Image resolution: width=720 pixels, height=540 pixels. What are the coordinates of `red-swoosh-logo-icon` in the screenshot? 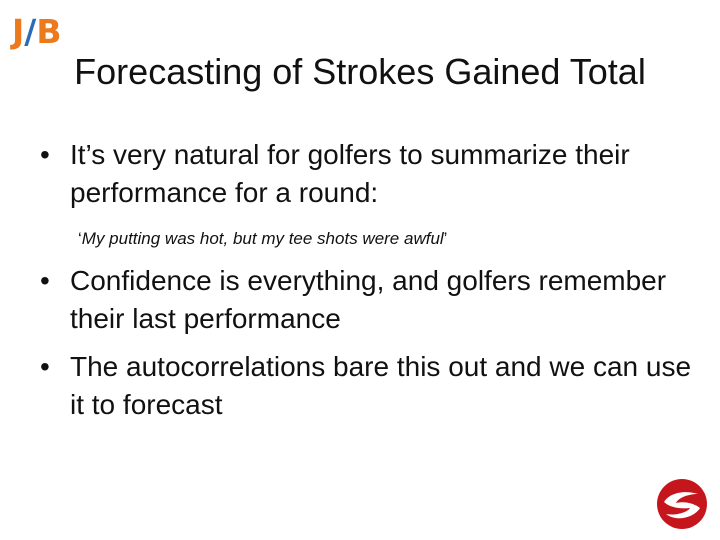 It's located at (682, 504).